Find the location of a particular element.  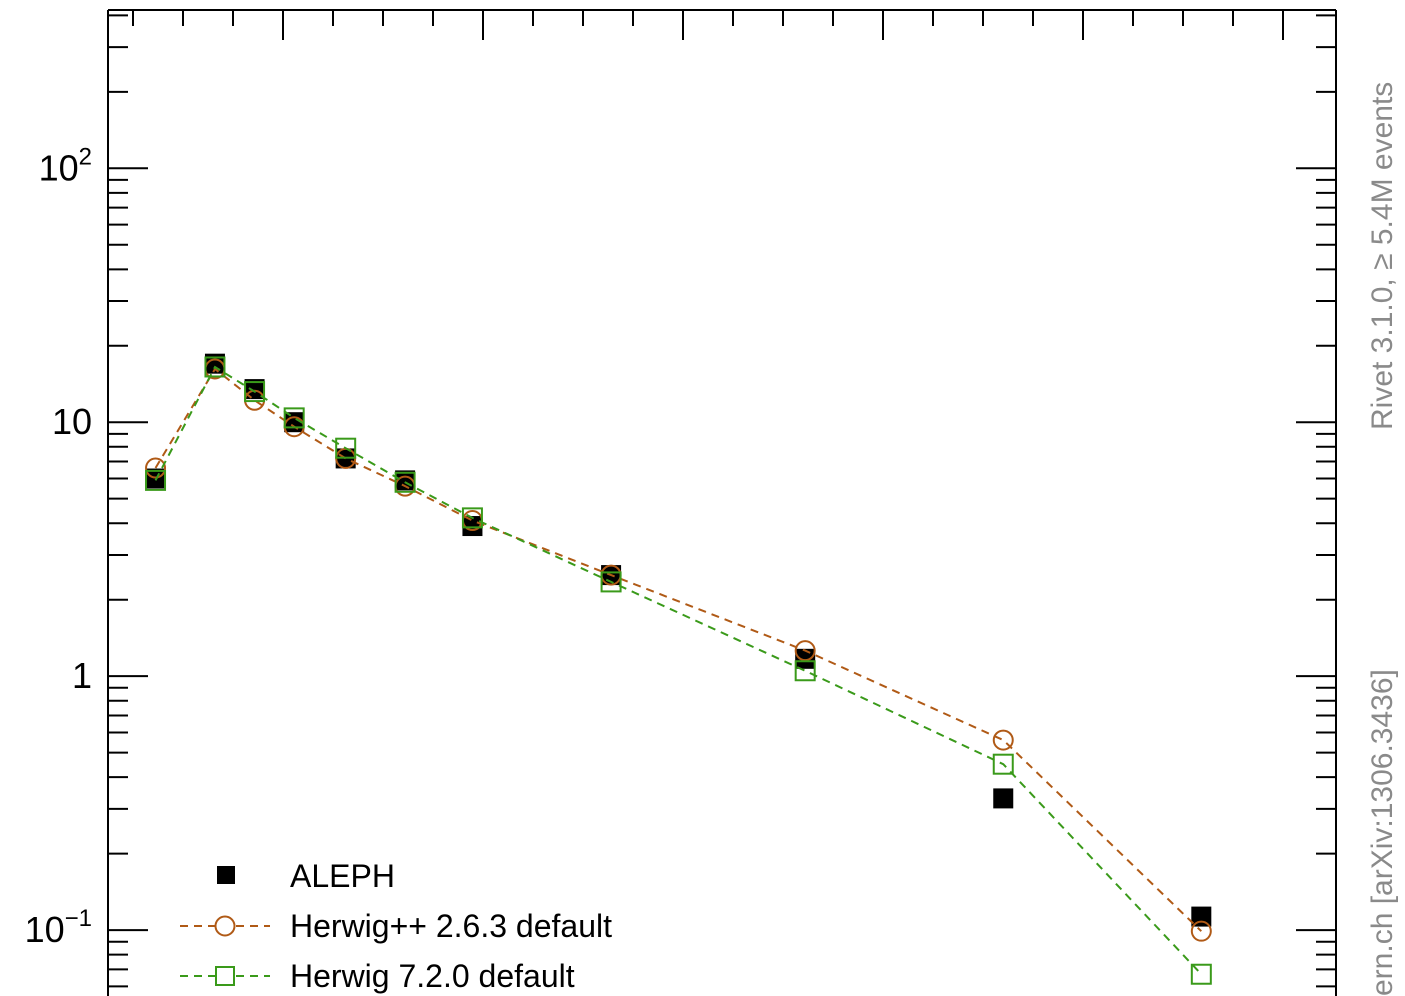

y-axis-tick-labels: 10² 10 1 10⁻¹ is located at coordinates (58, 546).